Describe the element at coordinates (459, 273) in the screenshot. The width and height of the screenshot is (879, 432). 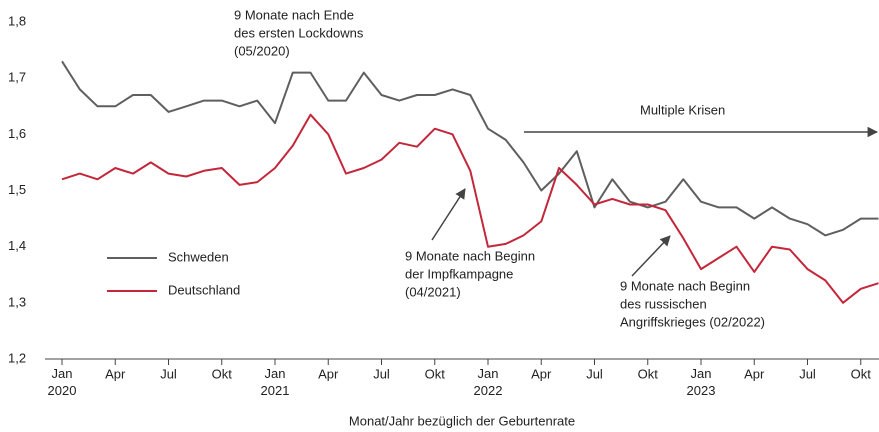
I see `annotation: der Impfkampagne` at that location.